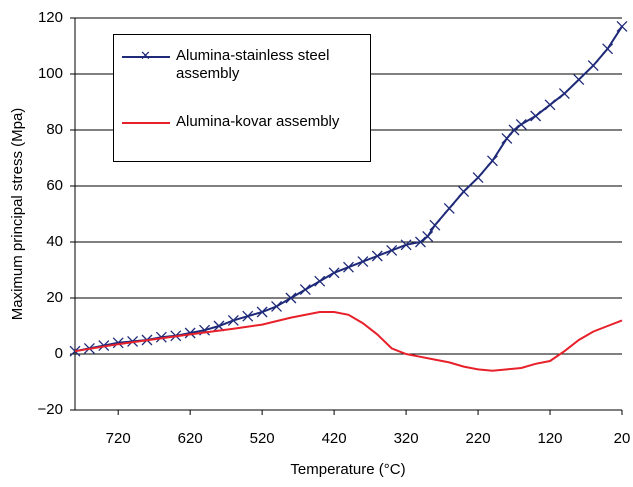 This screenshot has width=633, height=487. Describe the element at coordinates (348, 341) in the screenshot. I see `series-line` at that location.